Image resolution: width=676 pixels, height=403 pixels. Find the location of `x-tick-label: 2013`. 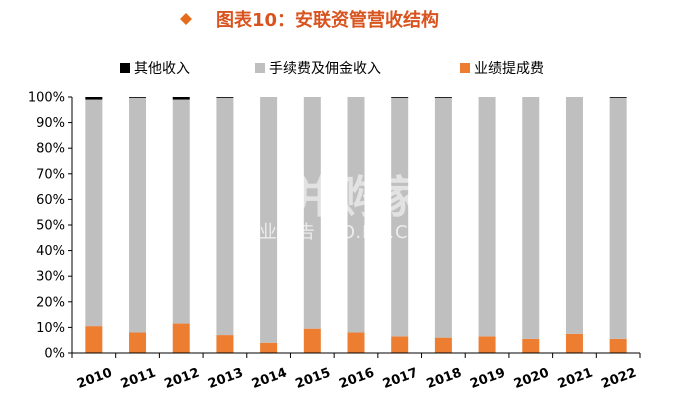

x-tick-label: 2013 is located at coordinates (225, 378).